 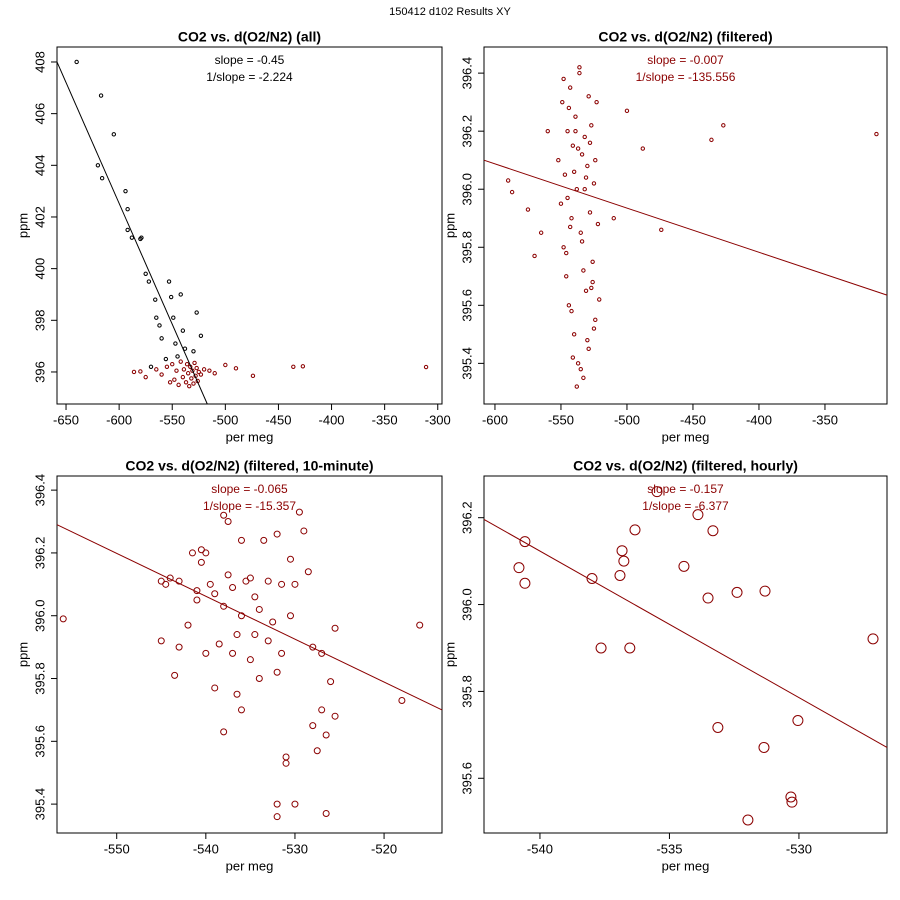 I want to click on y-tick-label: 402, so click(x=39, y=217).